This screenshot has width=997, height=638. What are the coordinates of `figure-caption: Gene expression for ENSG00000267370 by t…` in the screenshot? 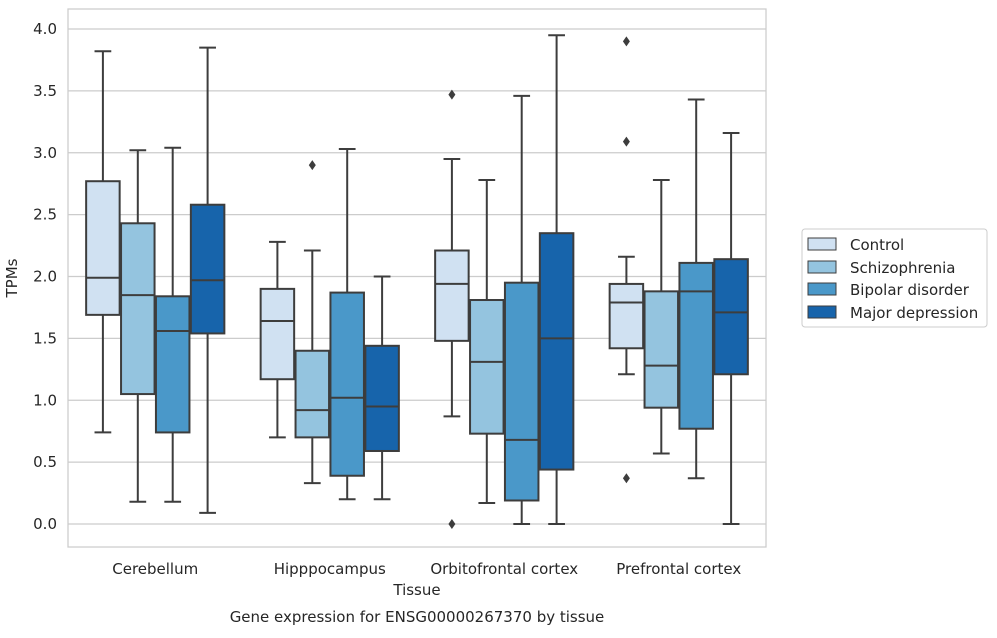 It's located at (417, 617).